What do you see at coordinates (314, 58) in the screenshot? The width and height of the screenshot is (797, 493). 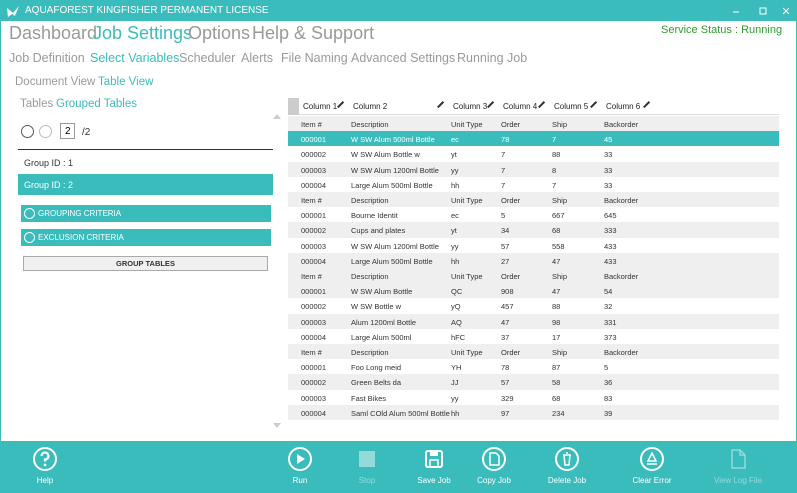 I see `sub-tab: File Naming` at bounding box center [314, 58].